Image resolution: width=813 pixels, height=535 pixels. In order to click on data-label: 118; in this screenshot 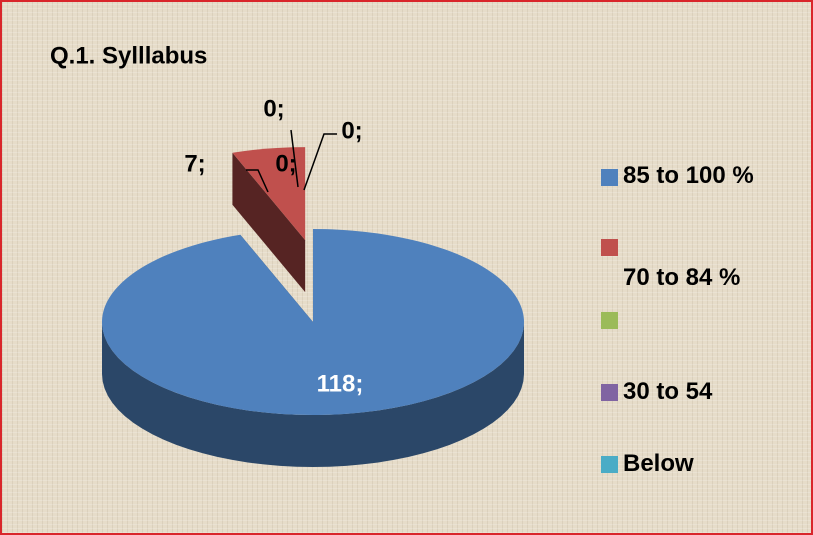, I will do `click(340, 383)`.